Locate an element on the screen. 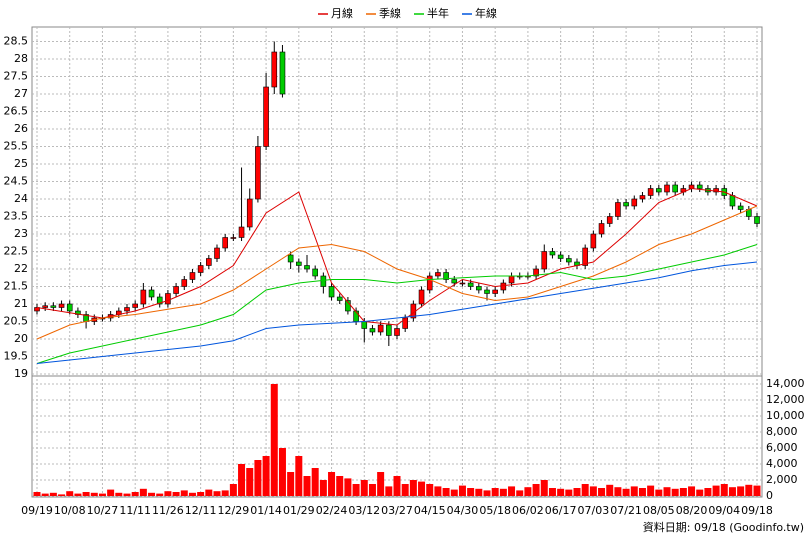 Image resolution: width=808 pixels, height=540 pixels. y2-tick-label: 10,000 is located at coordinates (785, 415).